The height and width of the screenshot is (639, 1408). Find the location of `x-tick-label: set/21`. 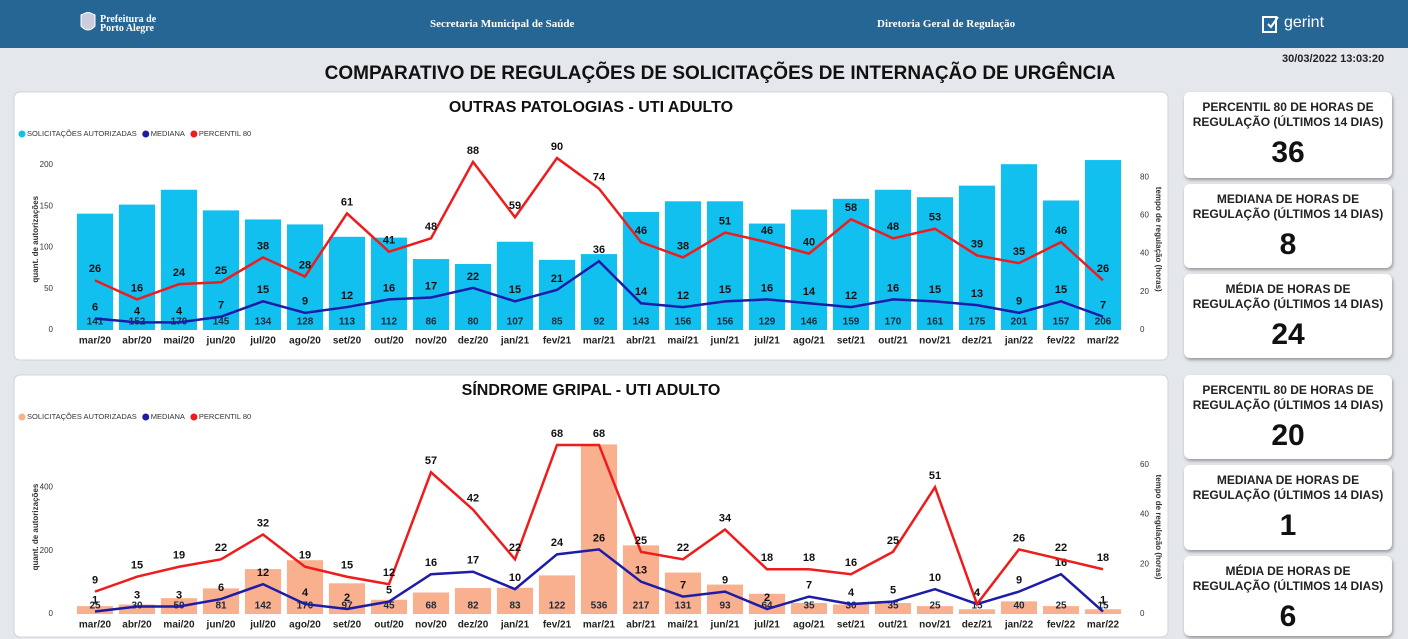

x-tick-label: set/21 is located at coordinates (851, 625).